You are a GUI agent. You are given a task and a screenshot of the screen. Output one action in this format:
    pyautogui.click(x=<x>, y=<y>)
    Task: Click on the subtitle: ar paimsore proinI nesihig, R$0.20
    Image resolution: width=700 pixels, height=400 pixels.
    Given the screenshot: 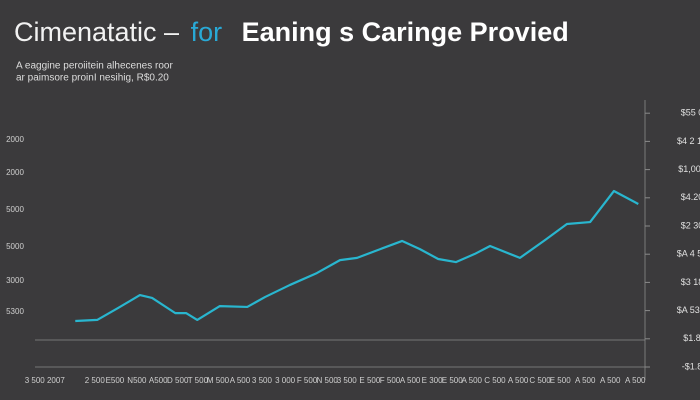 What is the action you would take?
    pyautogui.click(x=92, y=78)
    